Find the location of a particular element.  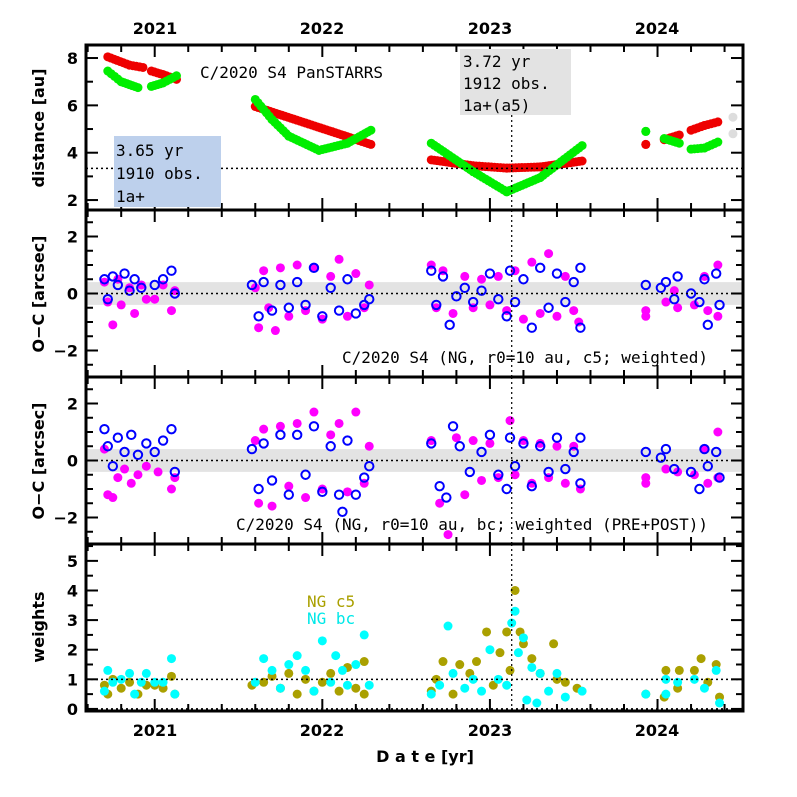

tolerance-band is located at coordinates (414, 460).